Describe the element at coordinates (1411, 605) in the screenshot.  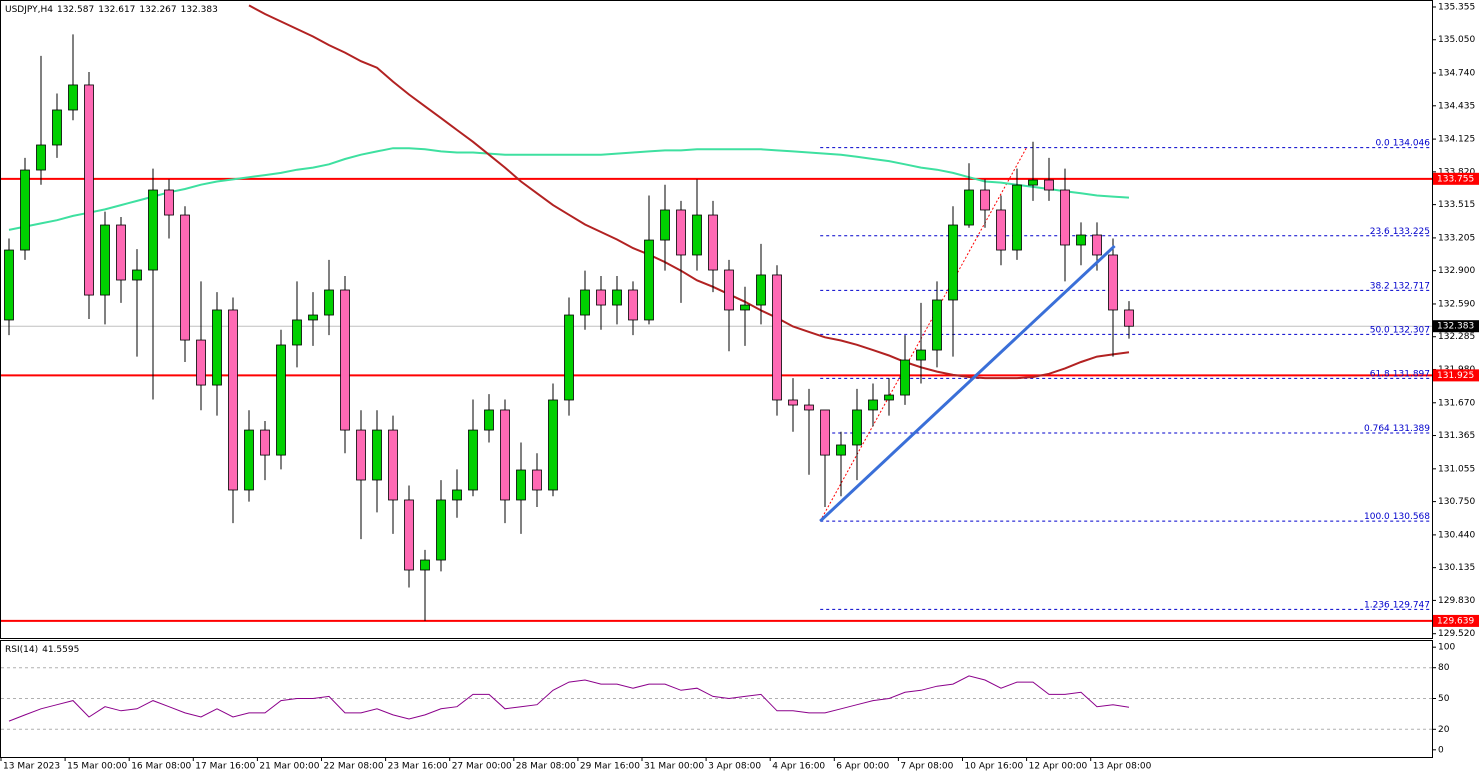
I see `fib-value: 129.747` at that location.